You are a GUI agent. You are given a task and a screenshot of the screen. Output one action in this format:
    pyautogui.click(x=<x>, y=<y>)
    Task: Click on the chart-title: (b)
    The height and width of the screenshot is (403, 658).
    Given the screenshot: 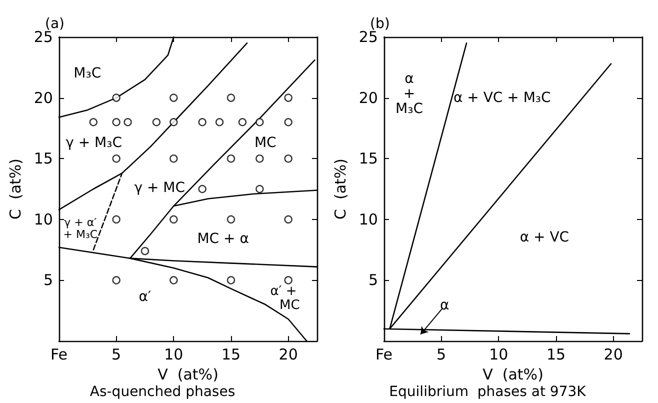 What is the action you would take?
    pyautogui.click(x=380, y=24)
    